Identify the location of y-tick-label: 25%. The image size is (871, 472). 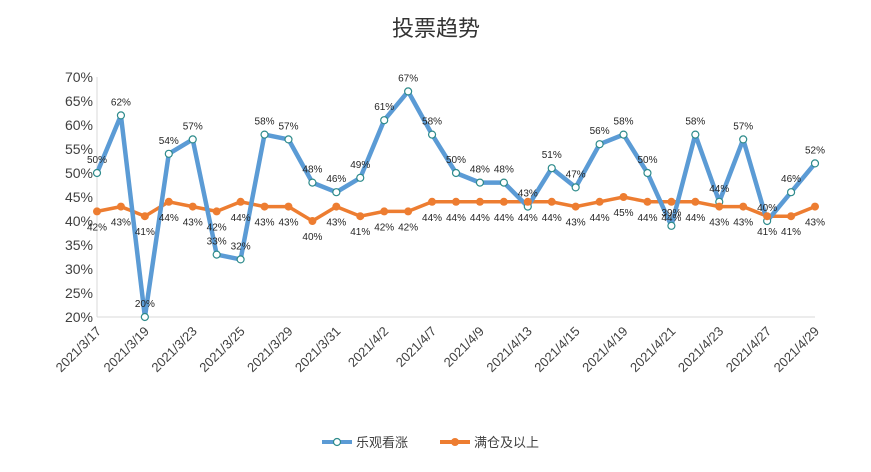
(79, 293).